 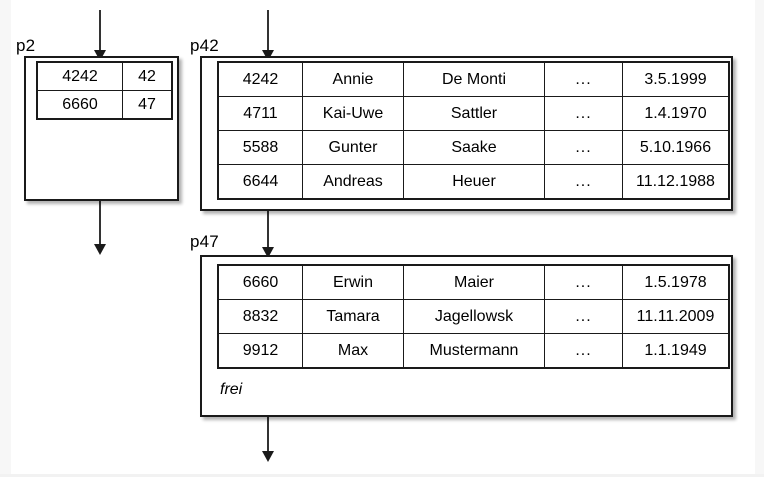 What do you see at coordinates (80, 104) in the screenshot?
I see `dir-key-cell: 6660` at bounding box center [80, 104].